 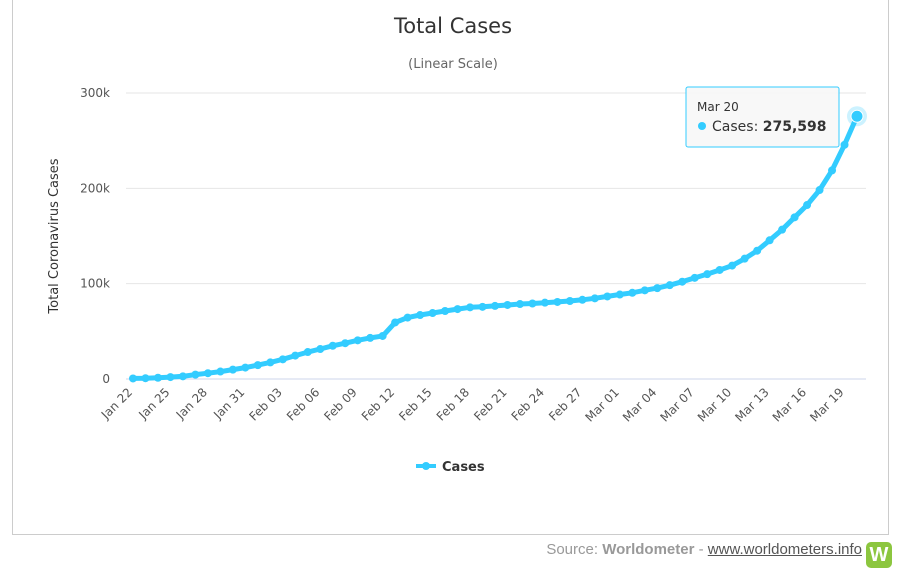 What do you see at coordinates (795, 127) in the screenshot?
I see `tooltip-value: 275,598` at bounding box center [795, 127].